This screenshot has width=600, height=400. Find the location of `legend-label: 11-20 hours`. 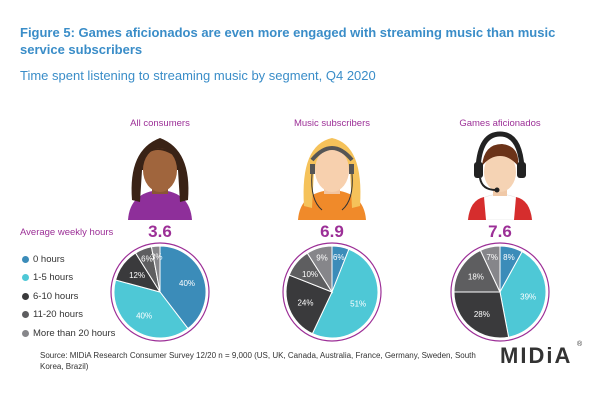

legend-label: 11-20 hours is located at coordinates (58, 315).